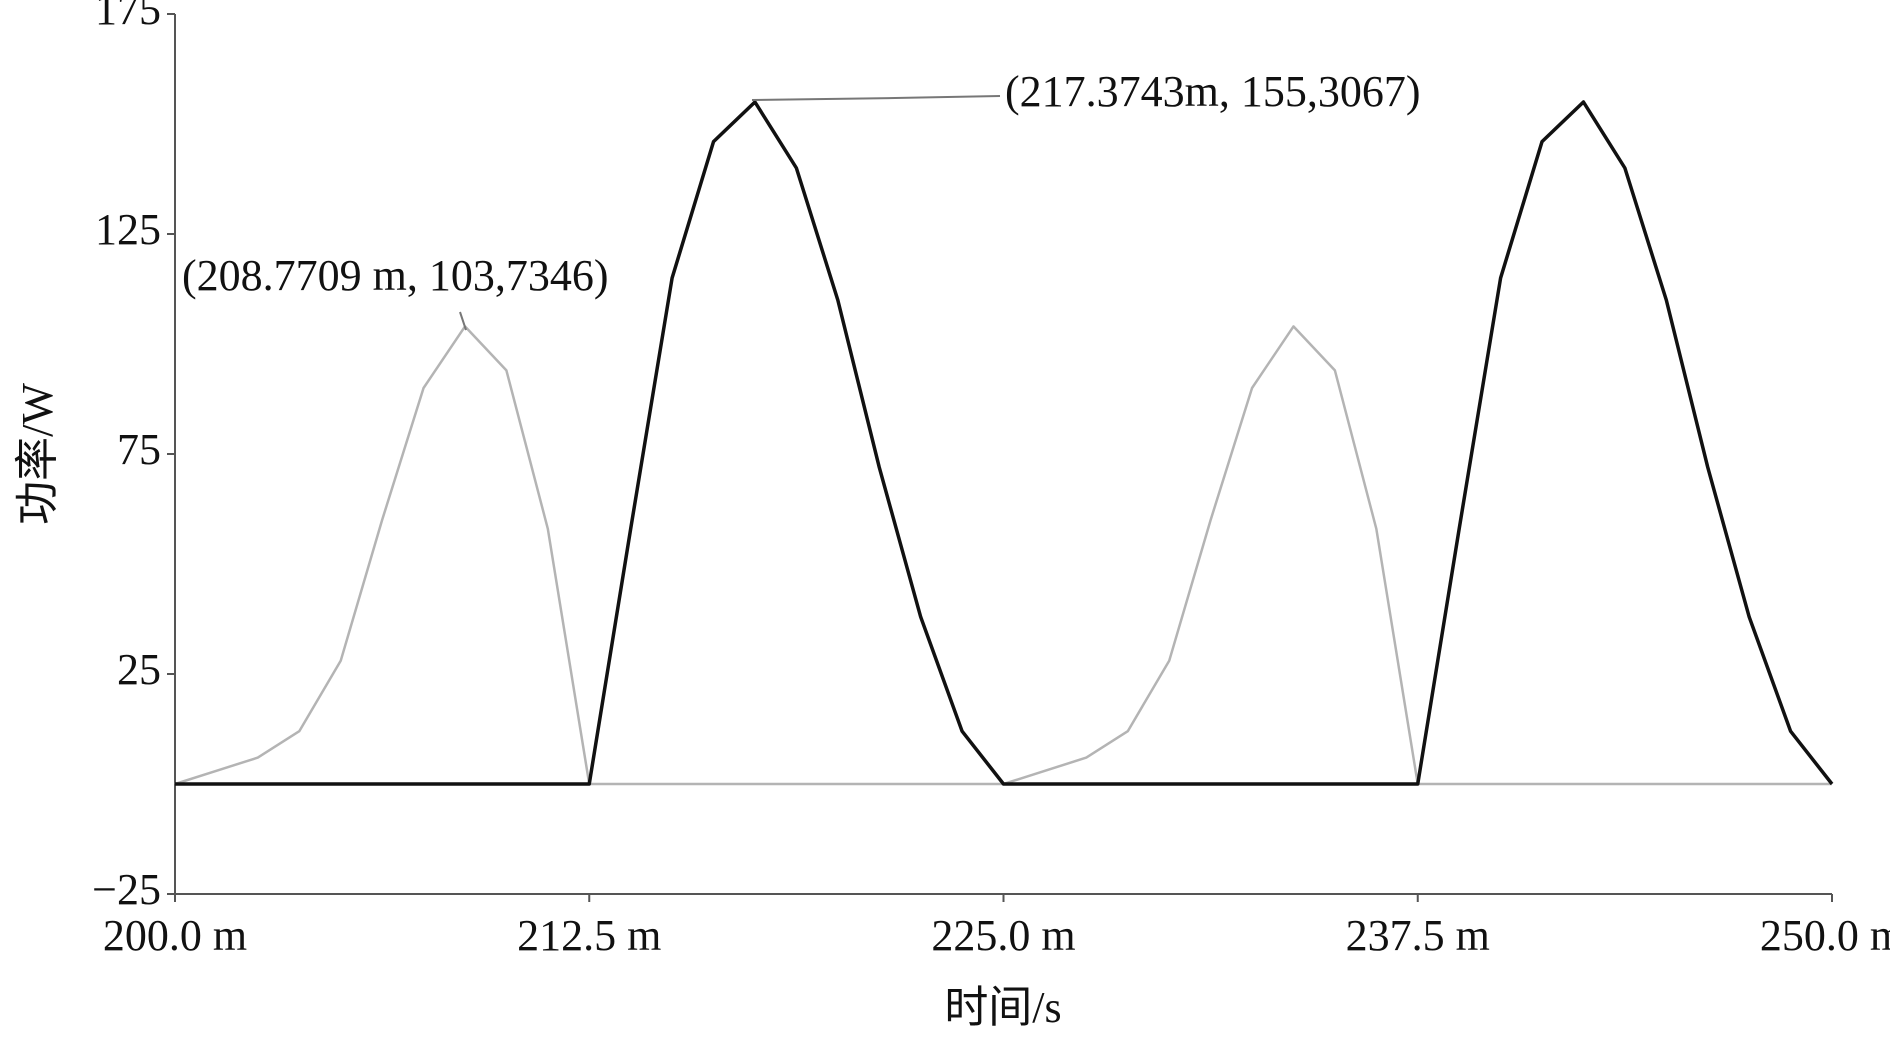 The height and width of the screenshot is (1038, 1890). What do you see at coordinates (1002, 1007) in the screenshot?
I see `x-axis-title: 时间/s` at bounding box center [1002, 1007].